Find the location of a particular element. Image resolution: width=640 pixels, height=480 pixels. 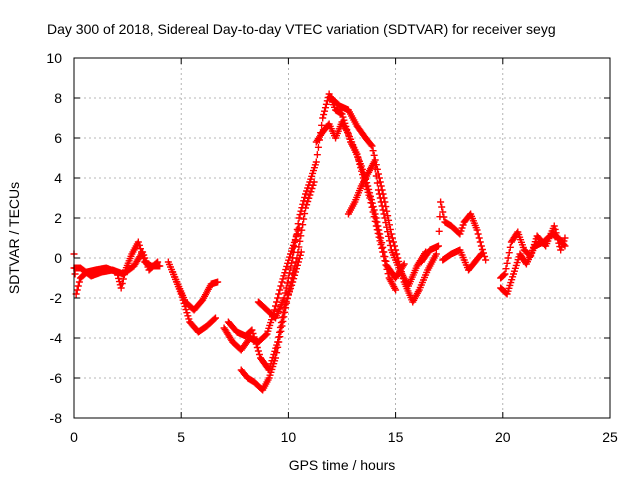

y-tick-label: -2 is located at coordinates (56, 298).